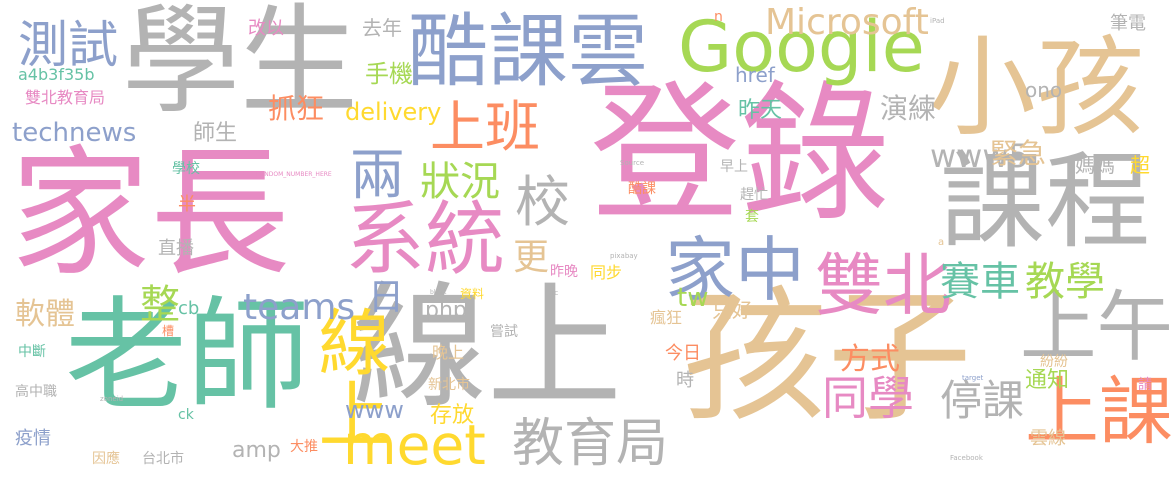  I want to click on word-www: www, so click(374, 410).